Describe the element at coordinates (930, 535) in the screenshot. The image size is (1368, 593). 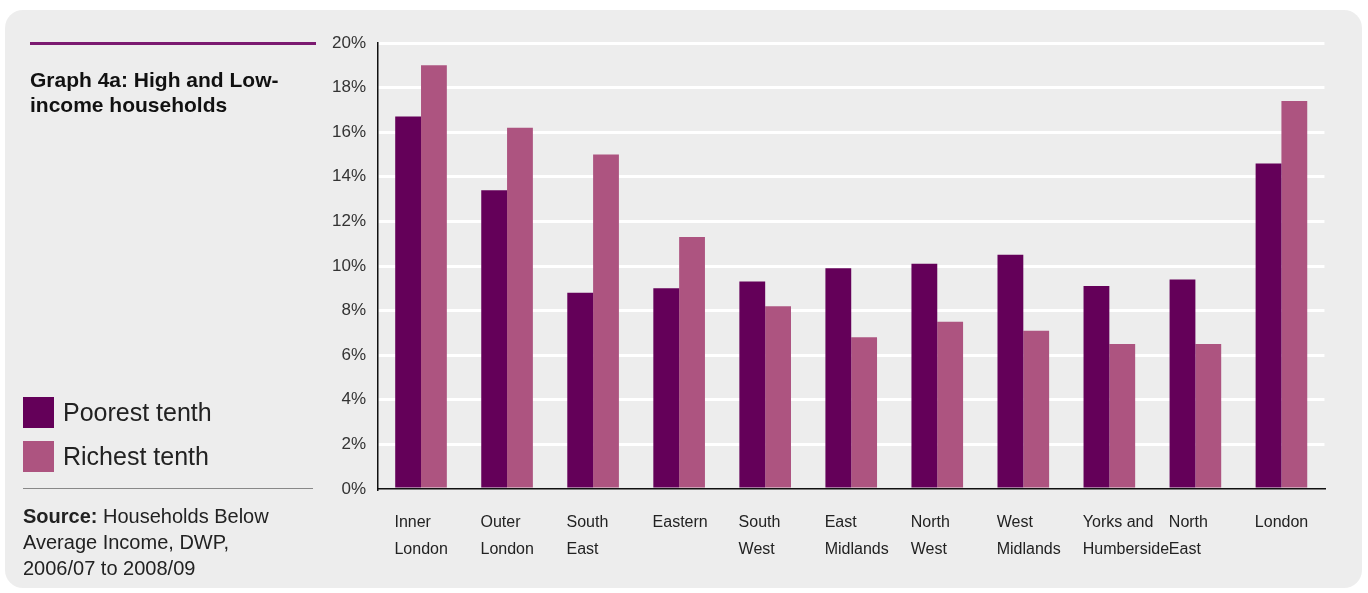
I see `x-tick-label: North West` at that location.